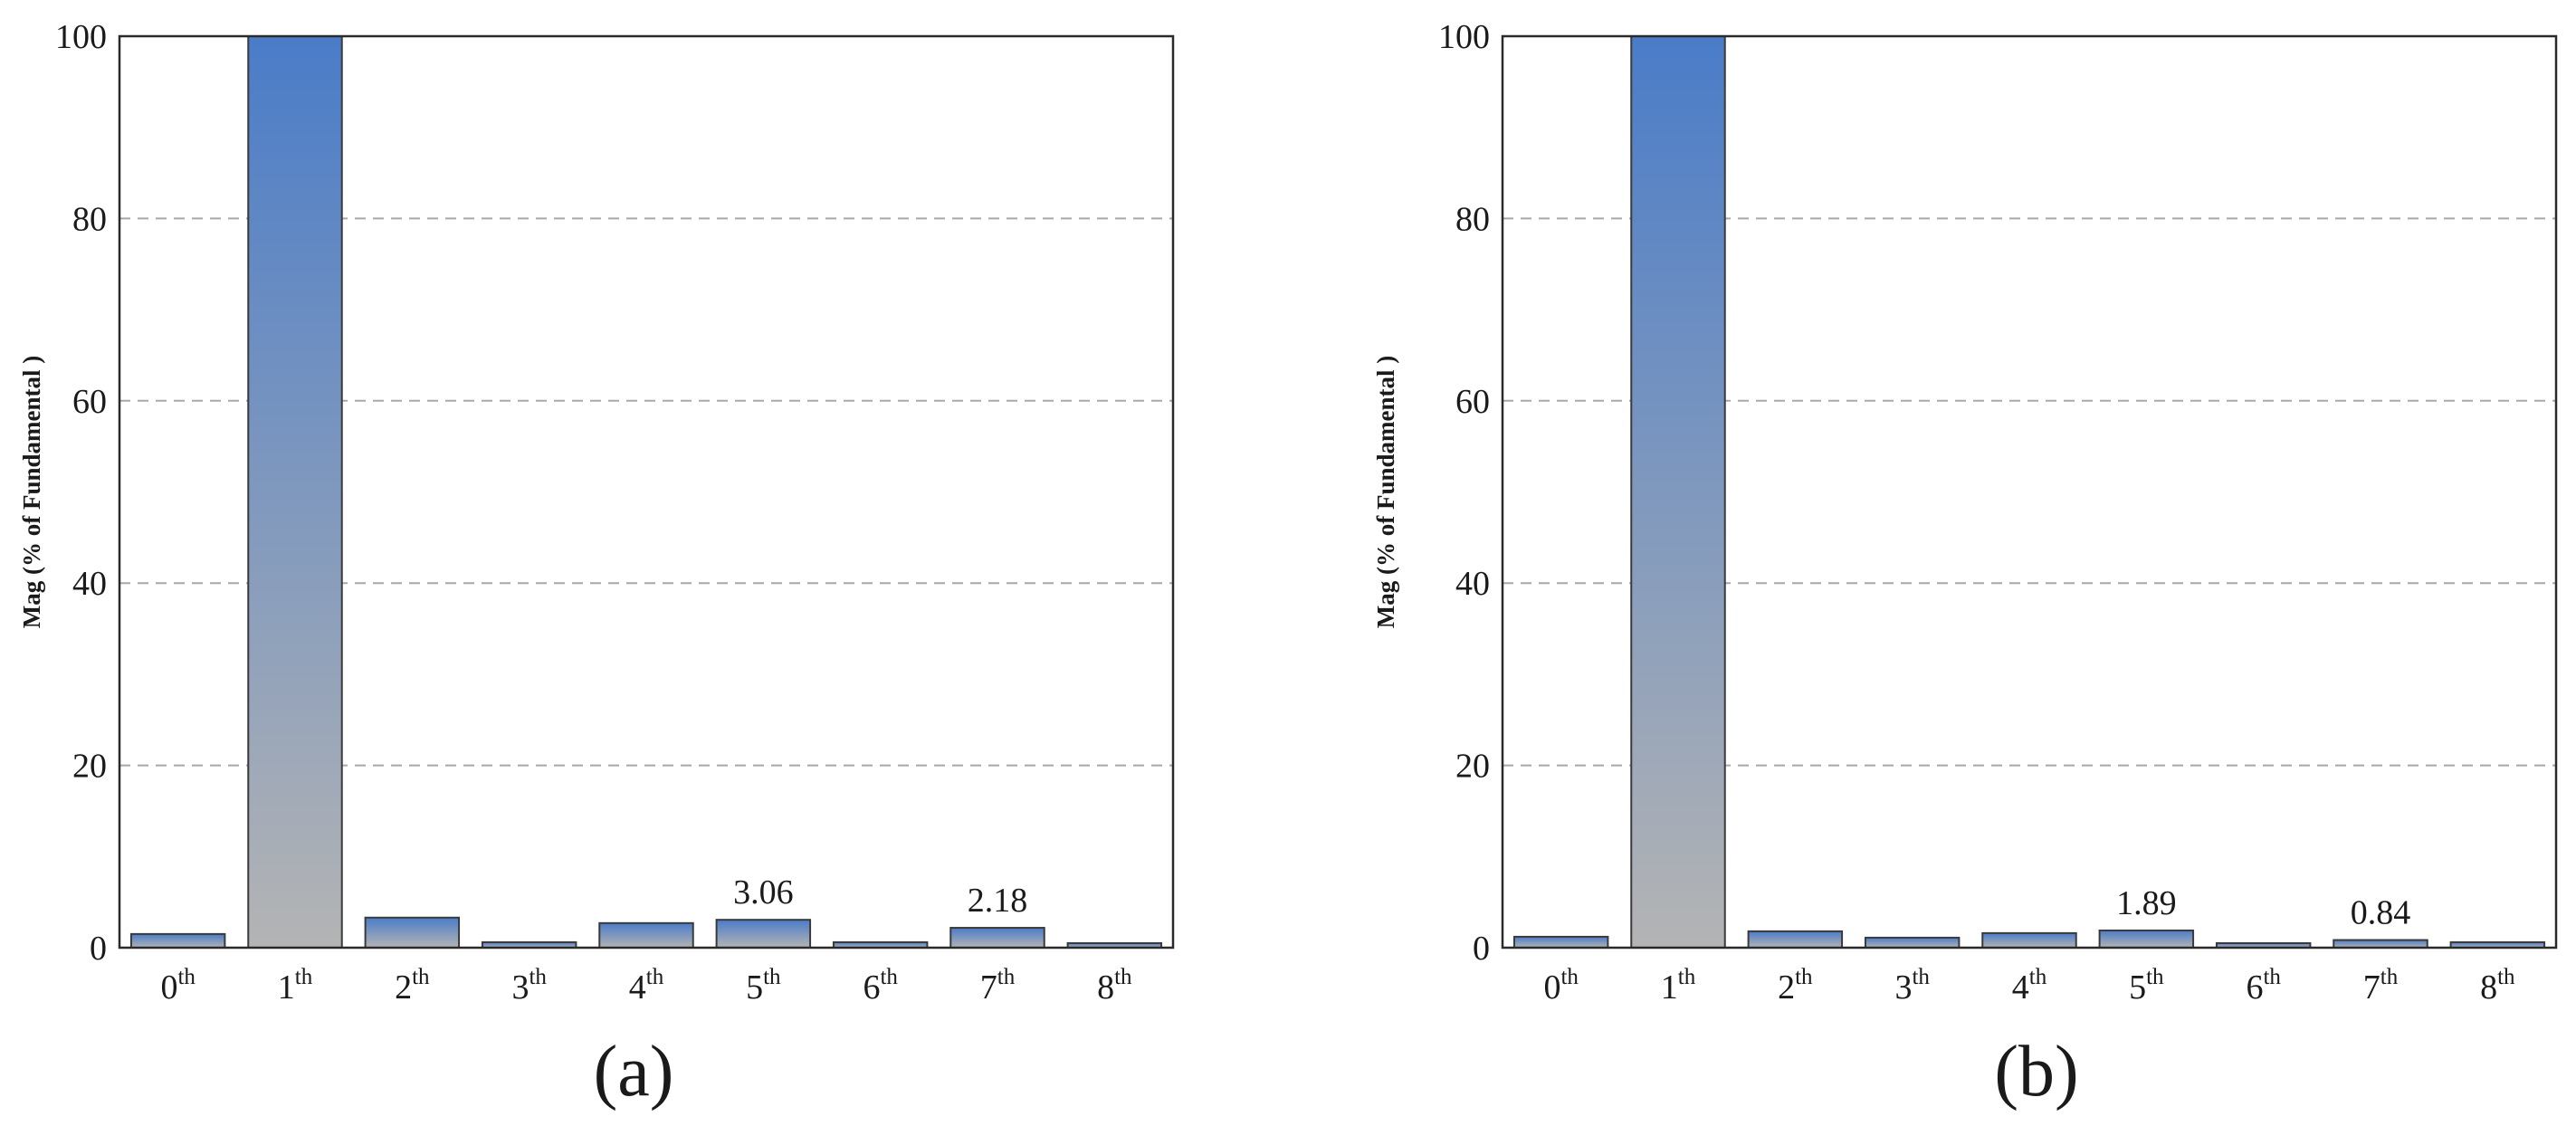 The image size is (2576, 1126). What do you see at coordinates (634, 1072) in the screenshot?
I see `panel-label: (a)` at bounding box center [634, 1072].